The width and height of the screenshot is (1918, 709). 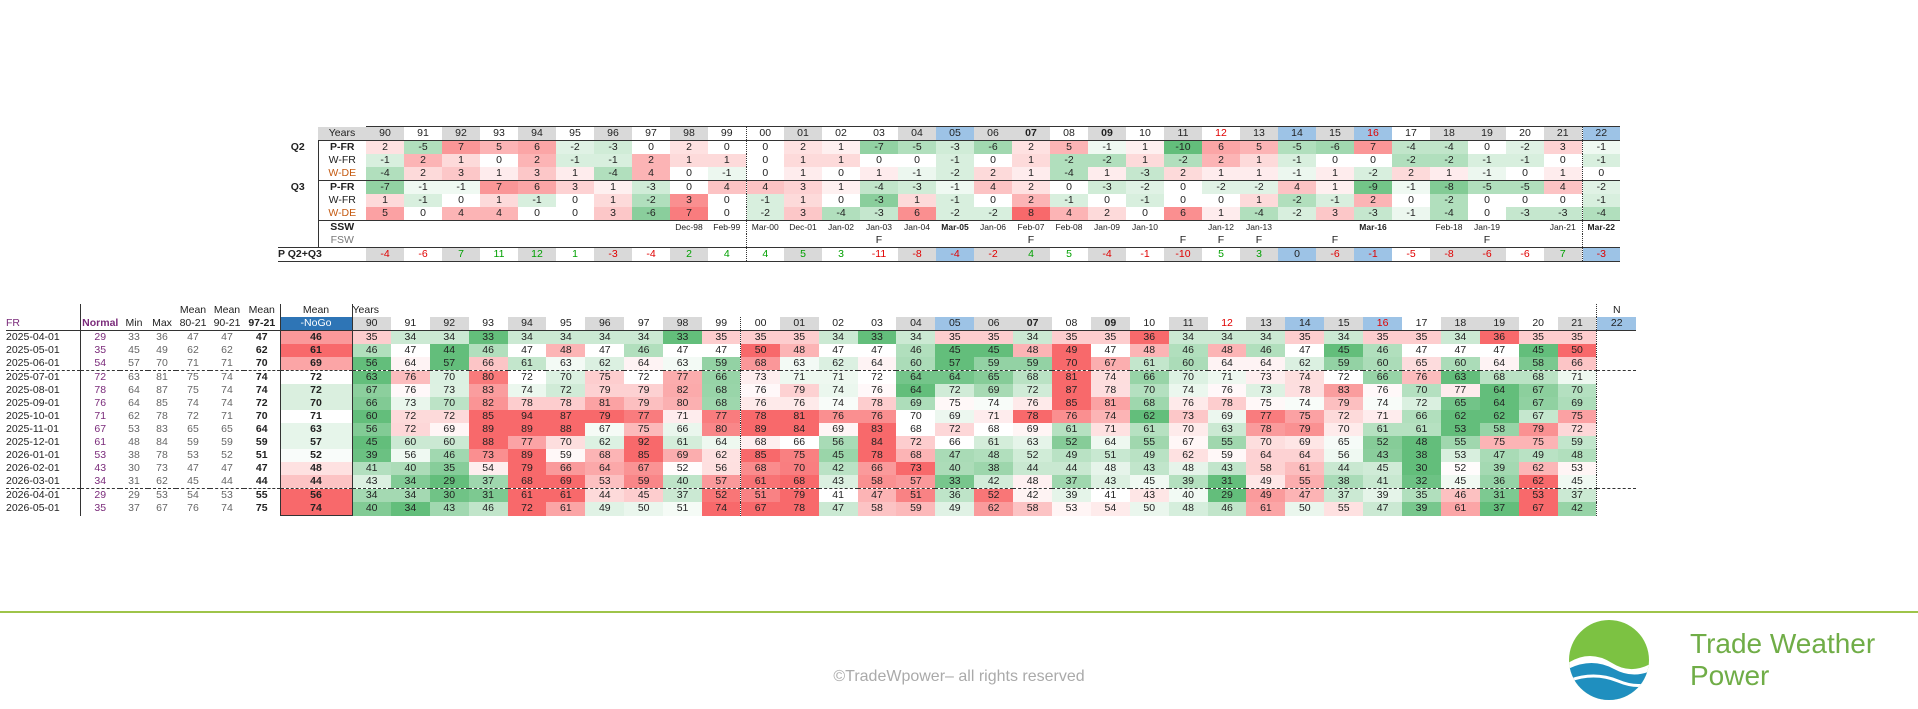 What do you see at coordinates (261, 429) in the screenshot?
I see `mean-97-21-value: 64` at bounding box center [261, 429].